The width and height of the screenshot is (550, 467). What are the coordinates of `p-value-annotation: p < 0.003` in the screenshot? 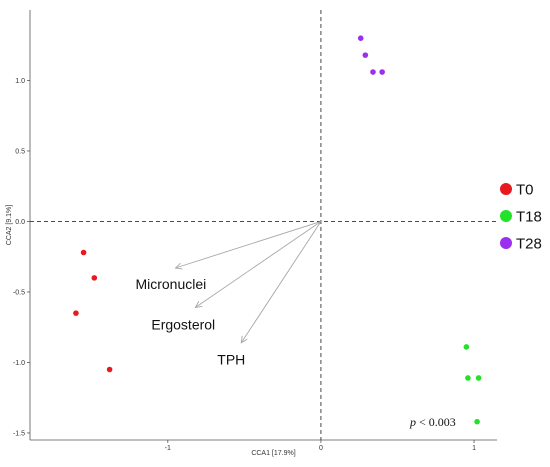 It's located at (432, 422).